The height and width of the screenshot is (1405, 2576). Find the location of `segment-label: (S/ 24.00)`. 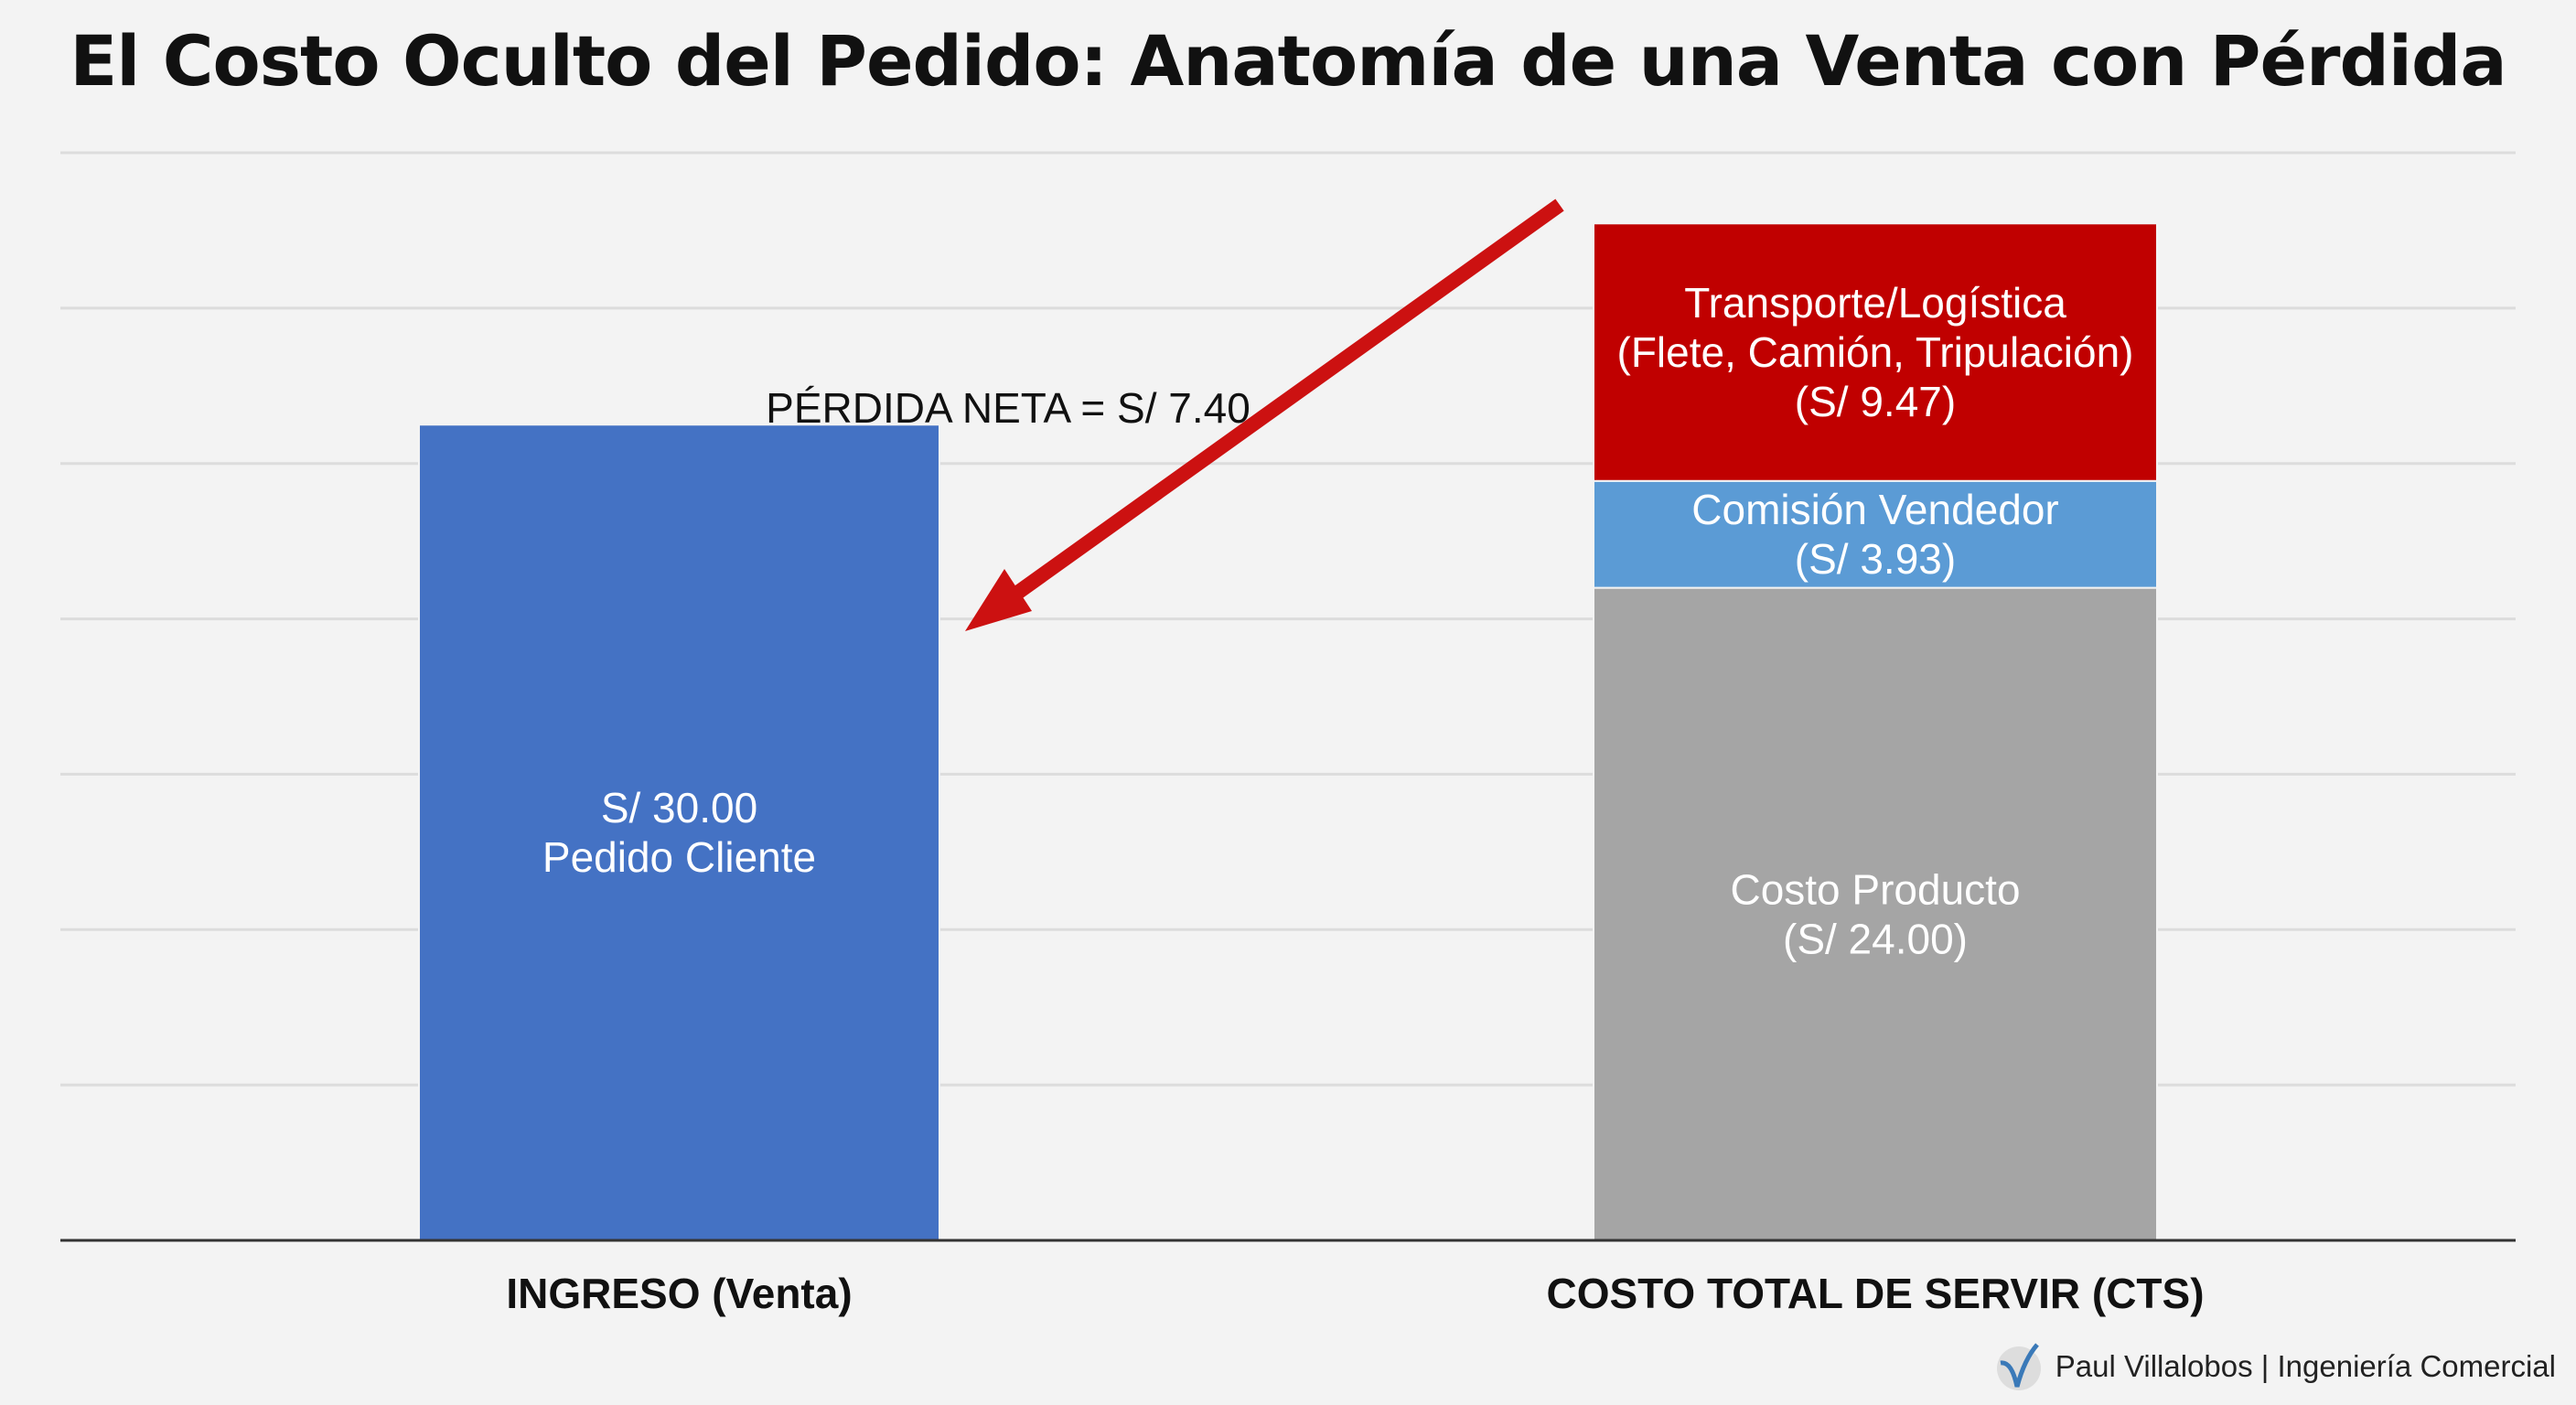

segment-label: (S/ 24.00) is located at coordinates (1876, 938).